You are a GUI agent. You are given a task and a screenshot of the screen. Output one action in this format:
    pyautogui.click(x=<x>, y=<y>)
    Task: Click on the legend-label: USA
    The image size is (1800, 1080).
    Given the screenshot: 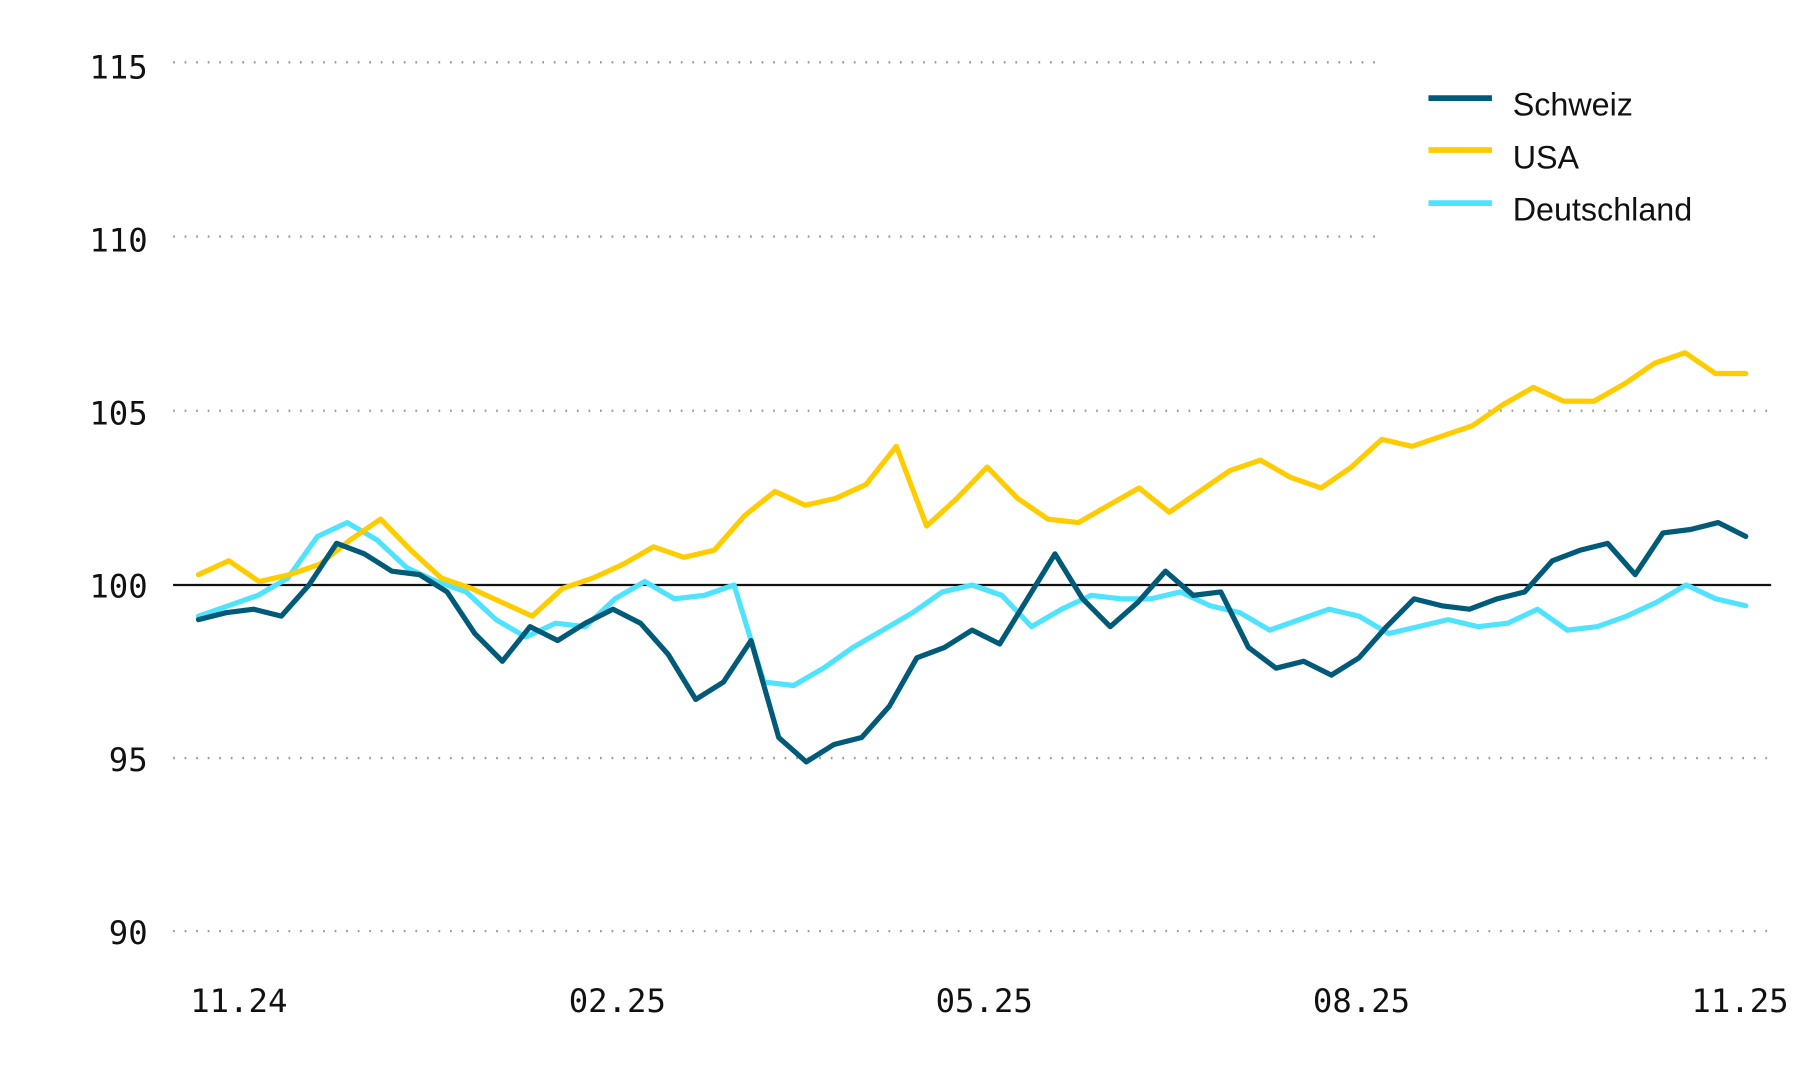 What is the action you would take?
    pyautogui.click(x=1546, y=157)
    